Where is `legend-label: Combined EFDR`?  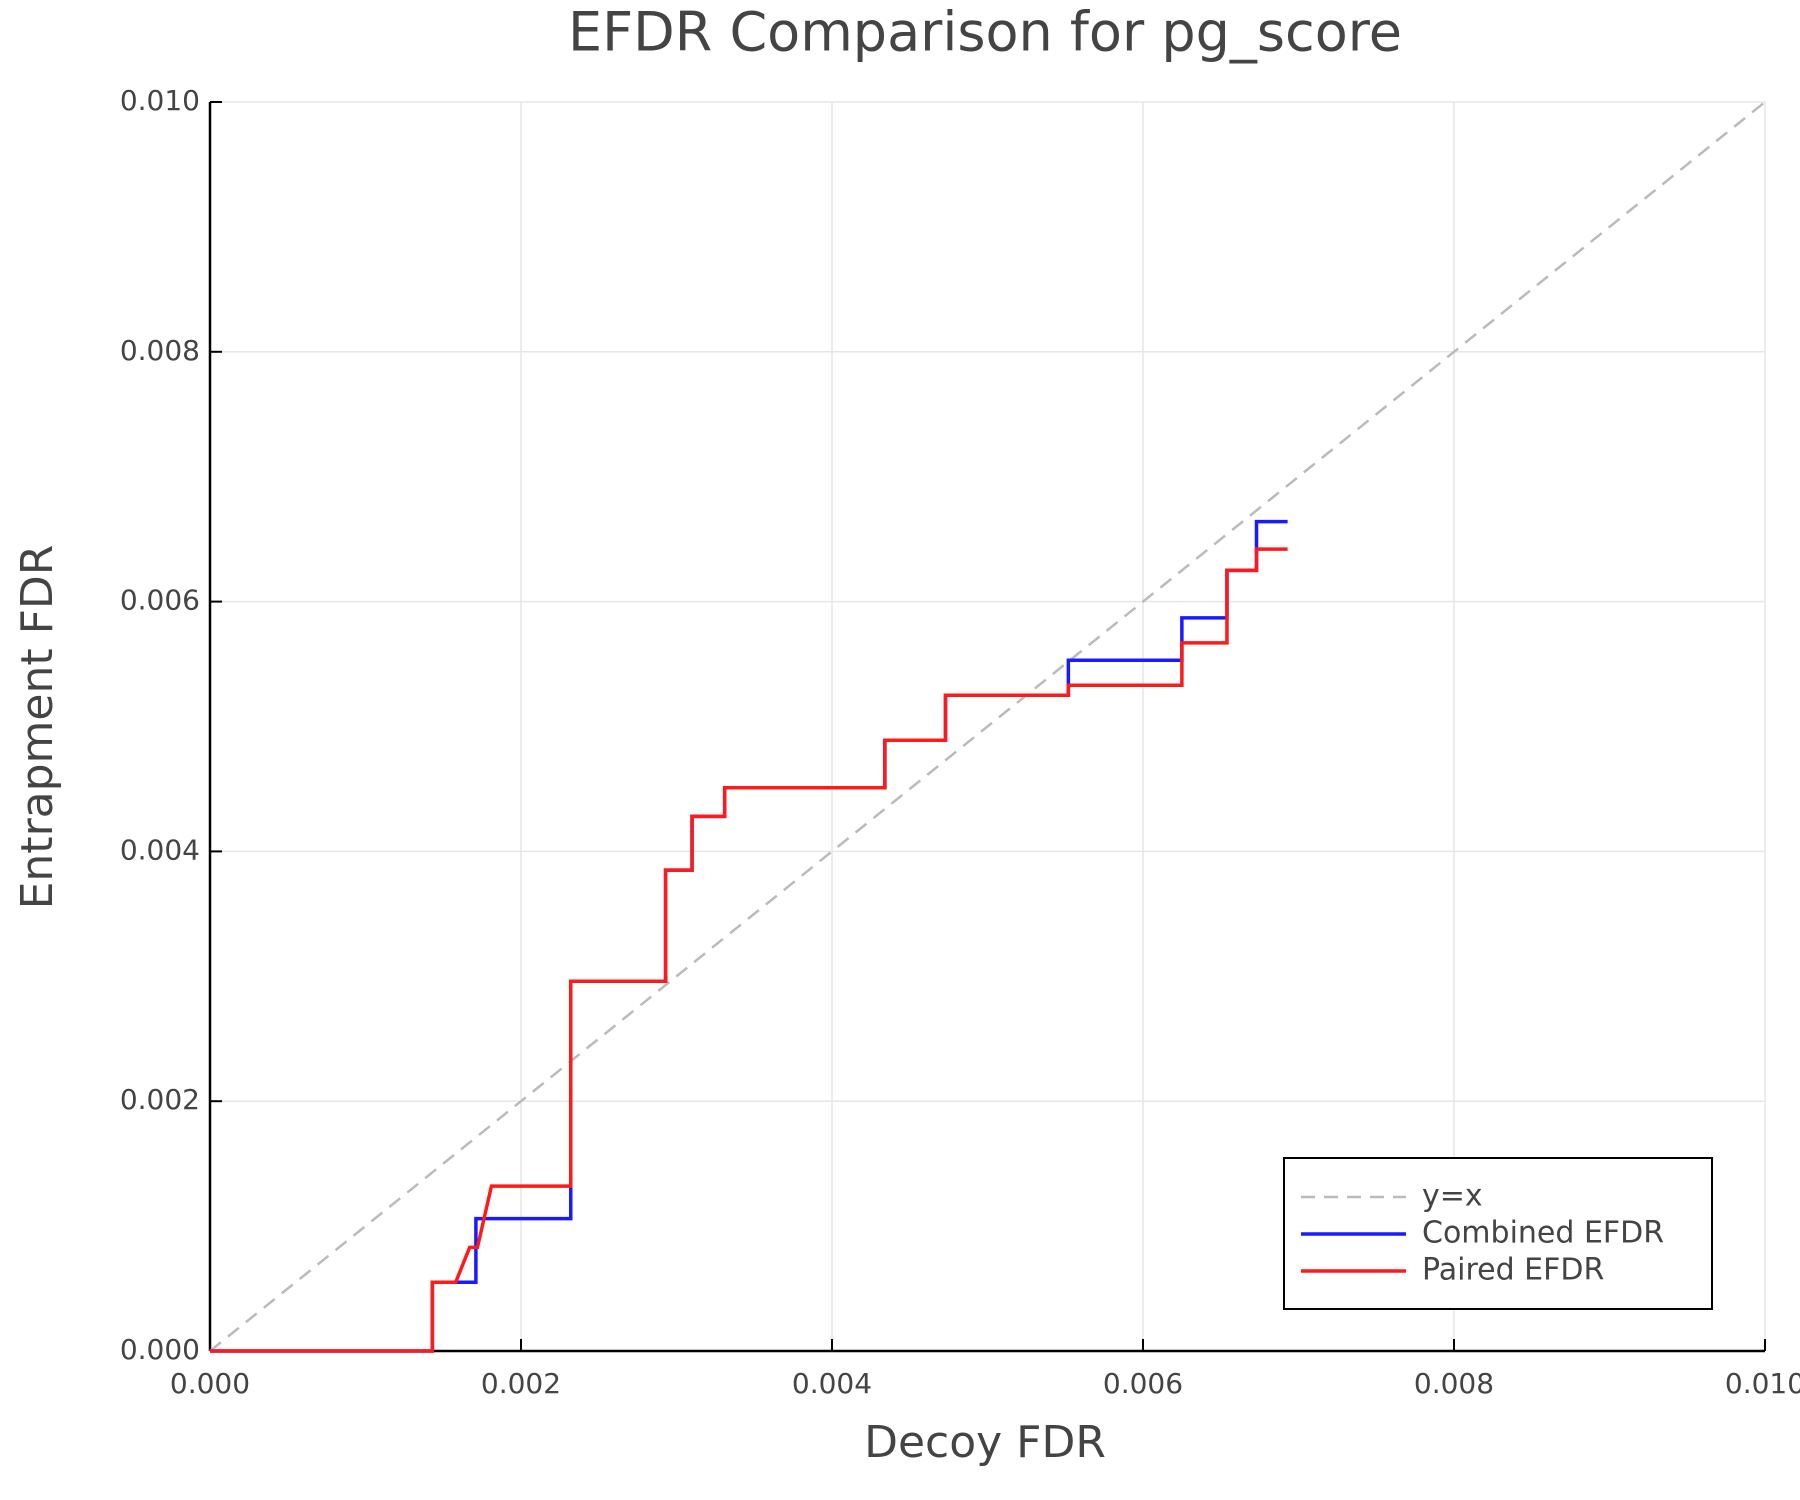 legend-label: Combined EFDR is located at coordinates (1543, 1233).